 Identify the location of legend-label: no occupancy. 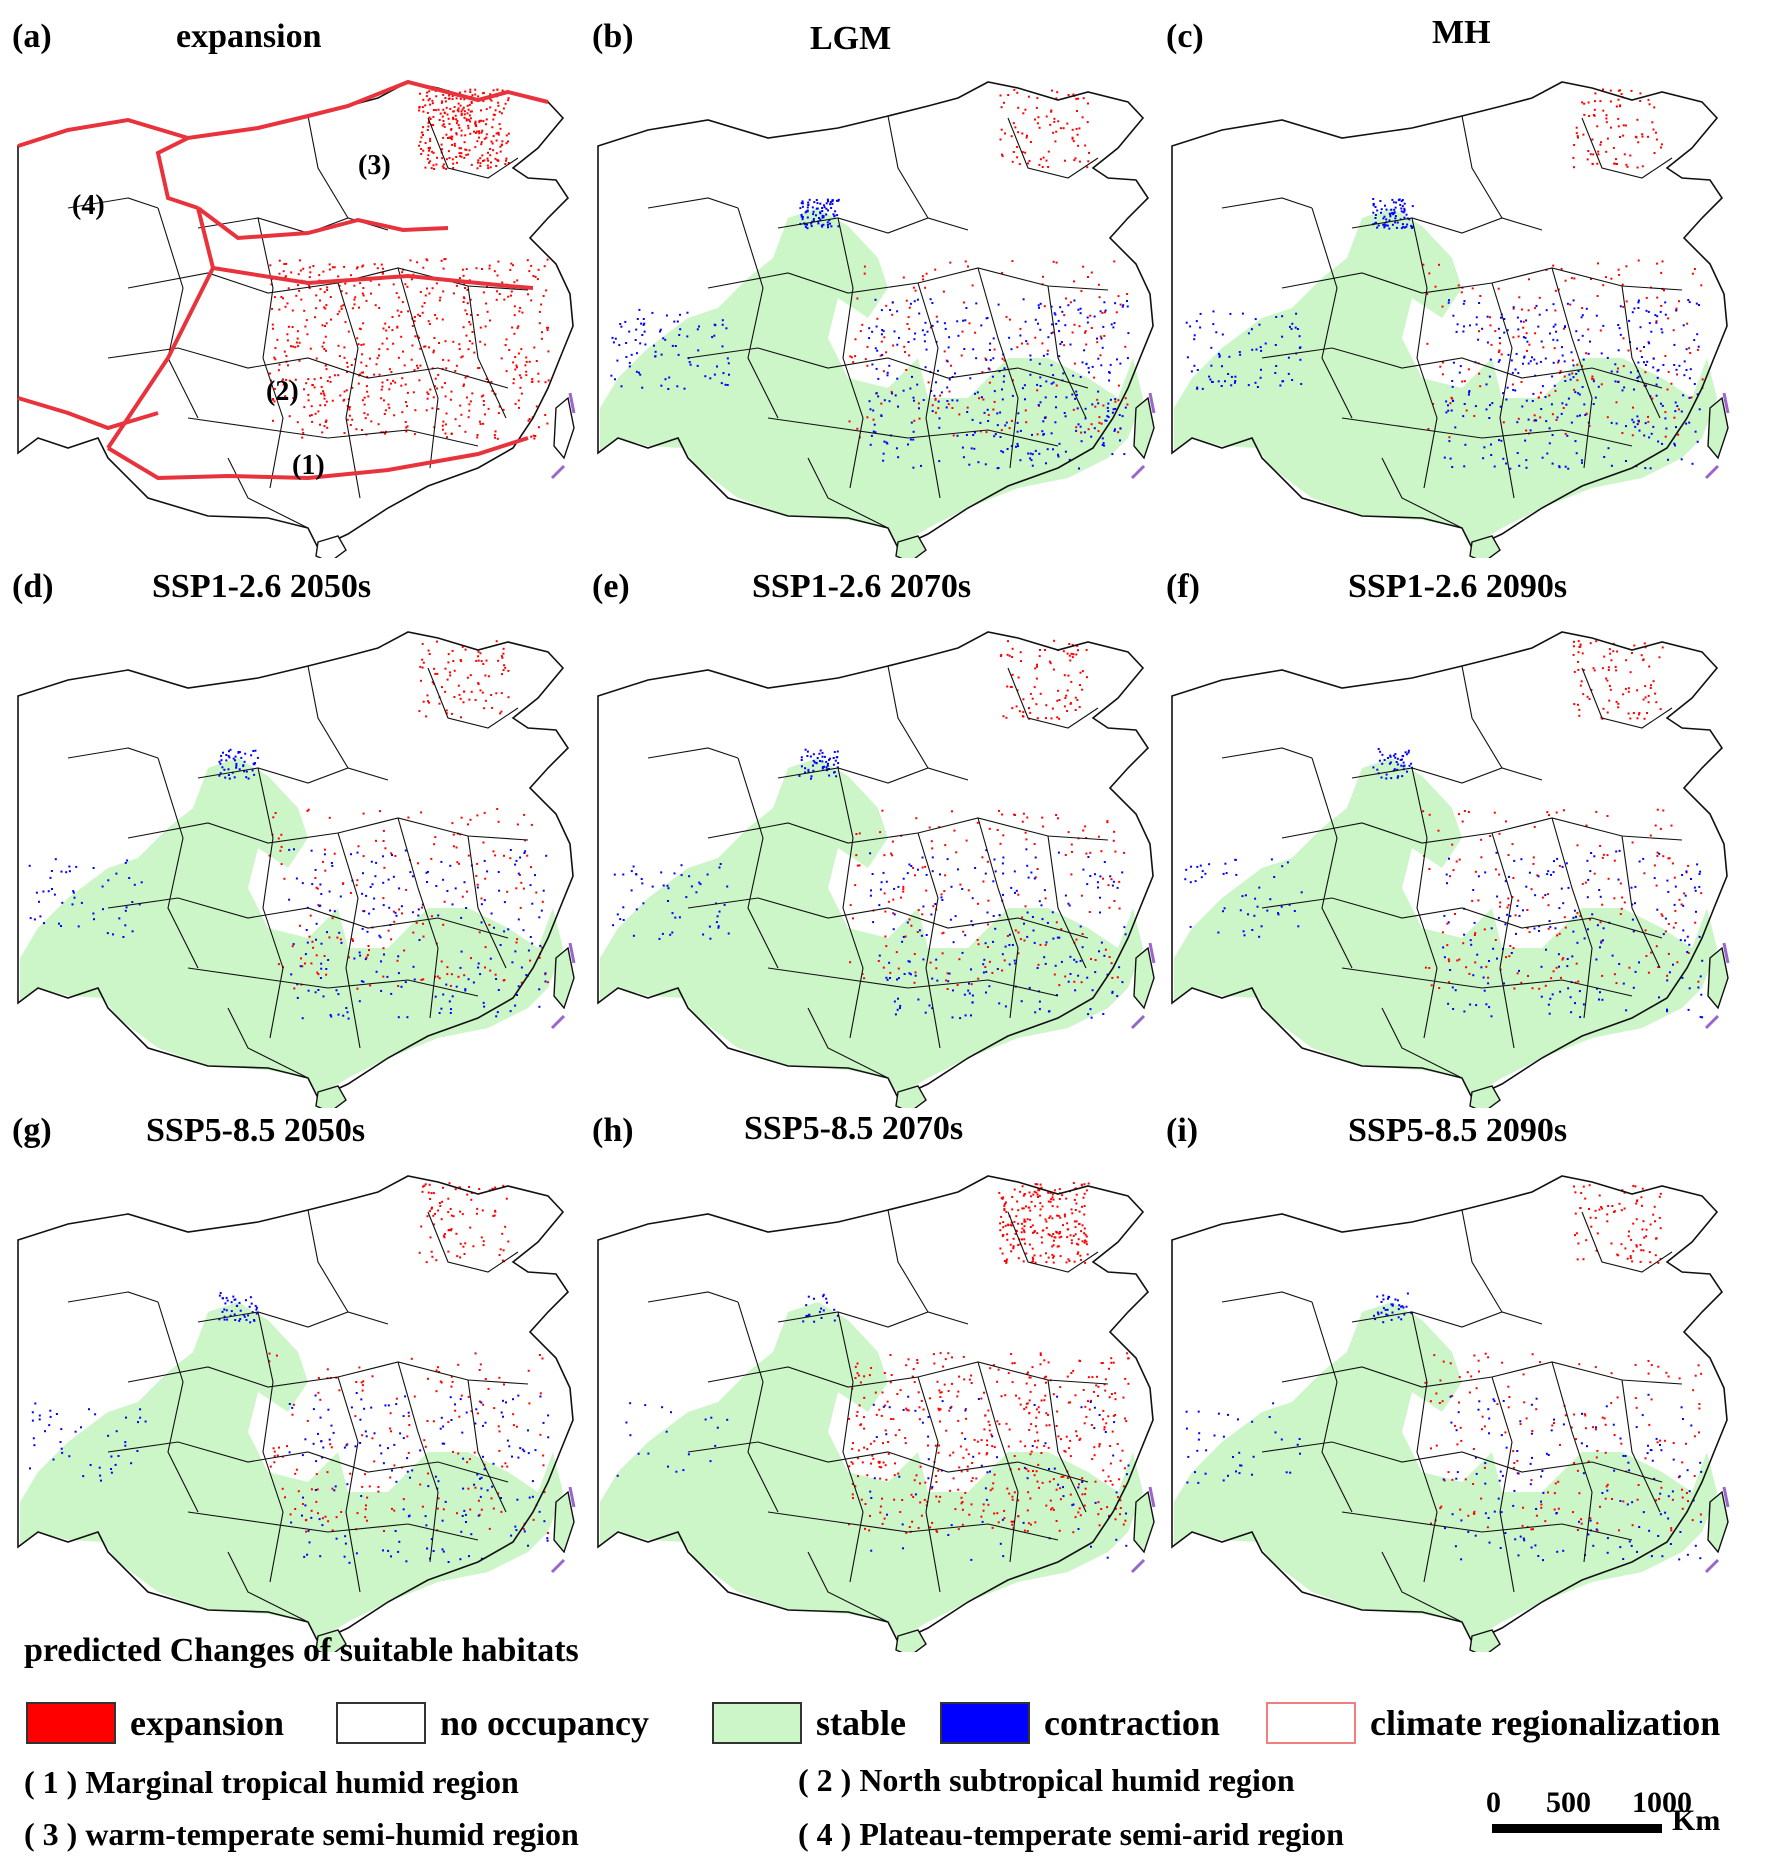
(545, 1723).